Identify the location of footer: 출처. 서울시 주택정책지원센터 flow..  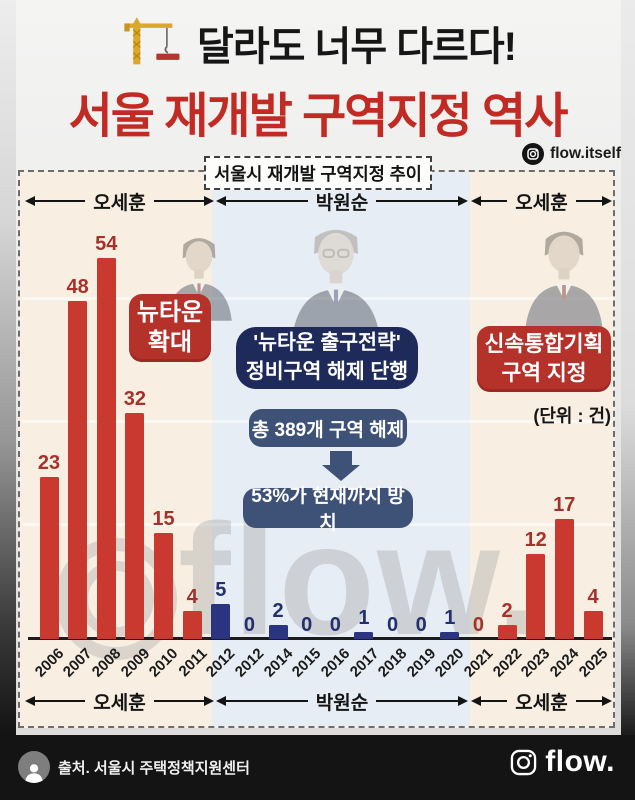
(317, 767).